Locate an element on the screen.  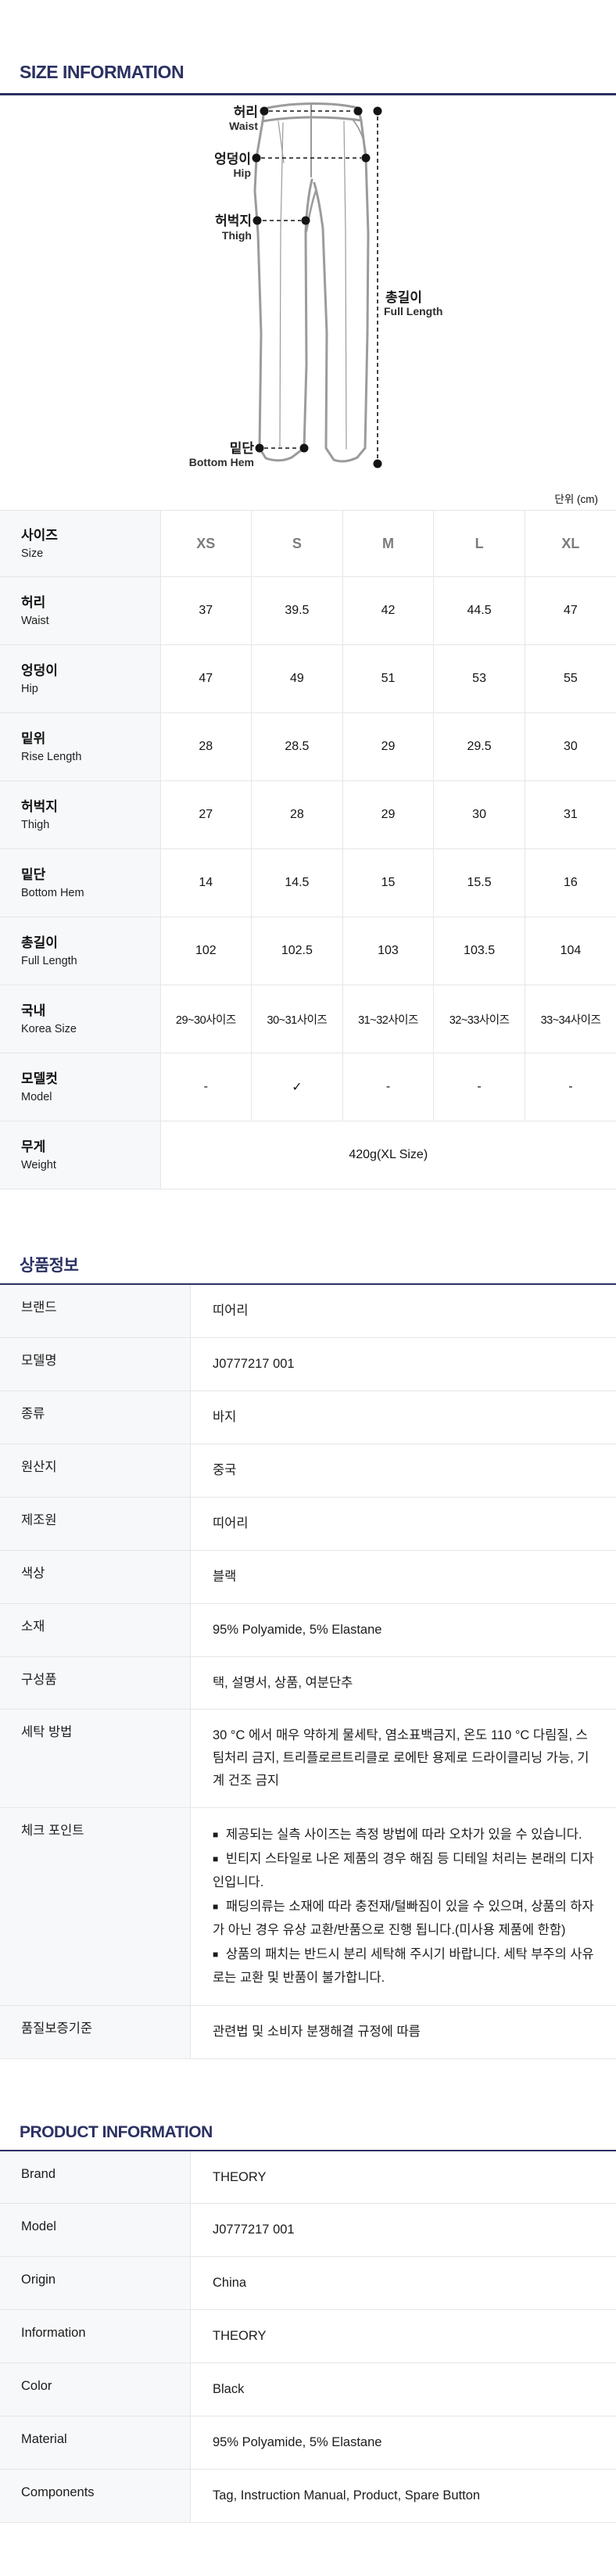
bottom-hem-label-en: Bottom Hem is located at coordinates (221, 462).